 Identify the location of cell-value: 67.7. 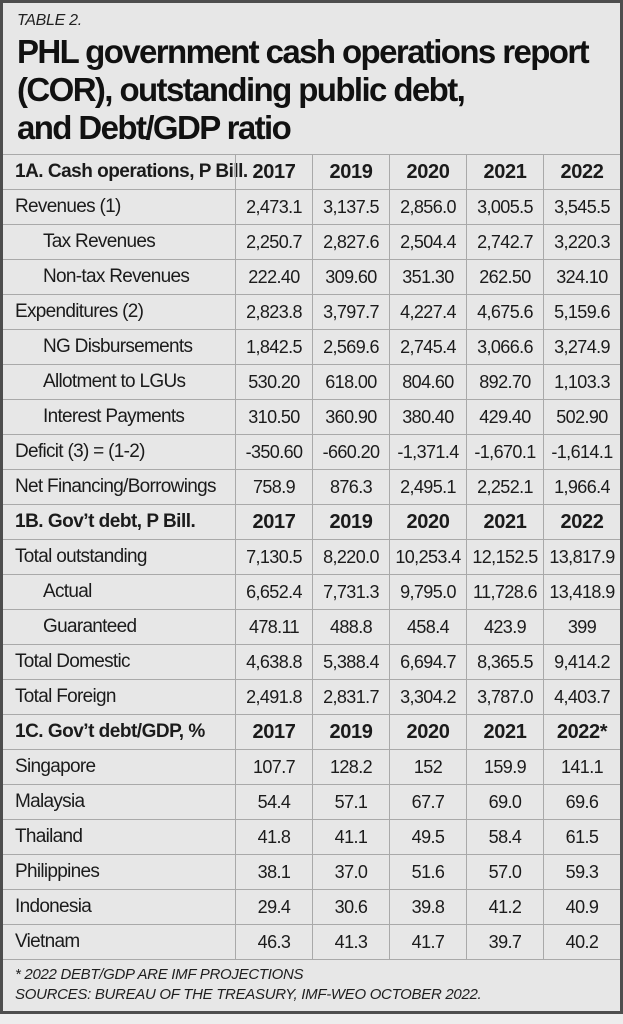
(427, 802).